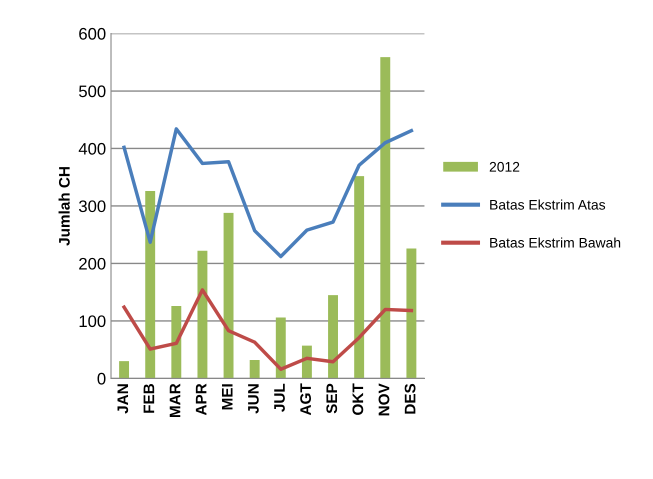 Image resolution: width=653 pixels, height=479 pixels. I want to click on y-axis-title: Jumlah CH, so click(64, 206).